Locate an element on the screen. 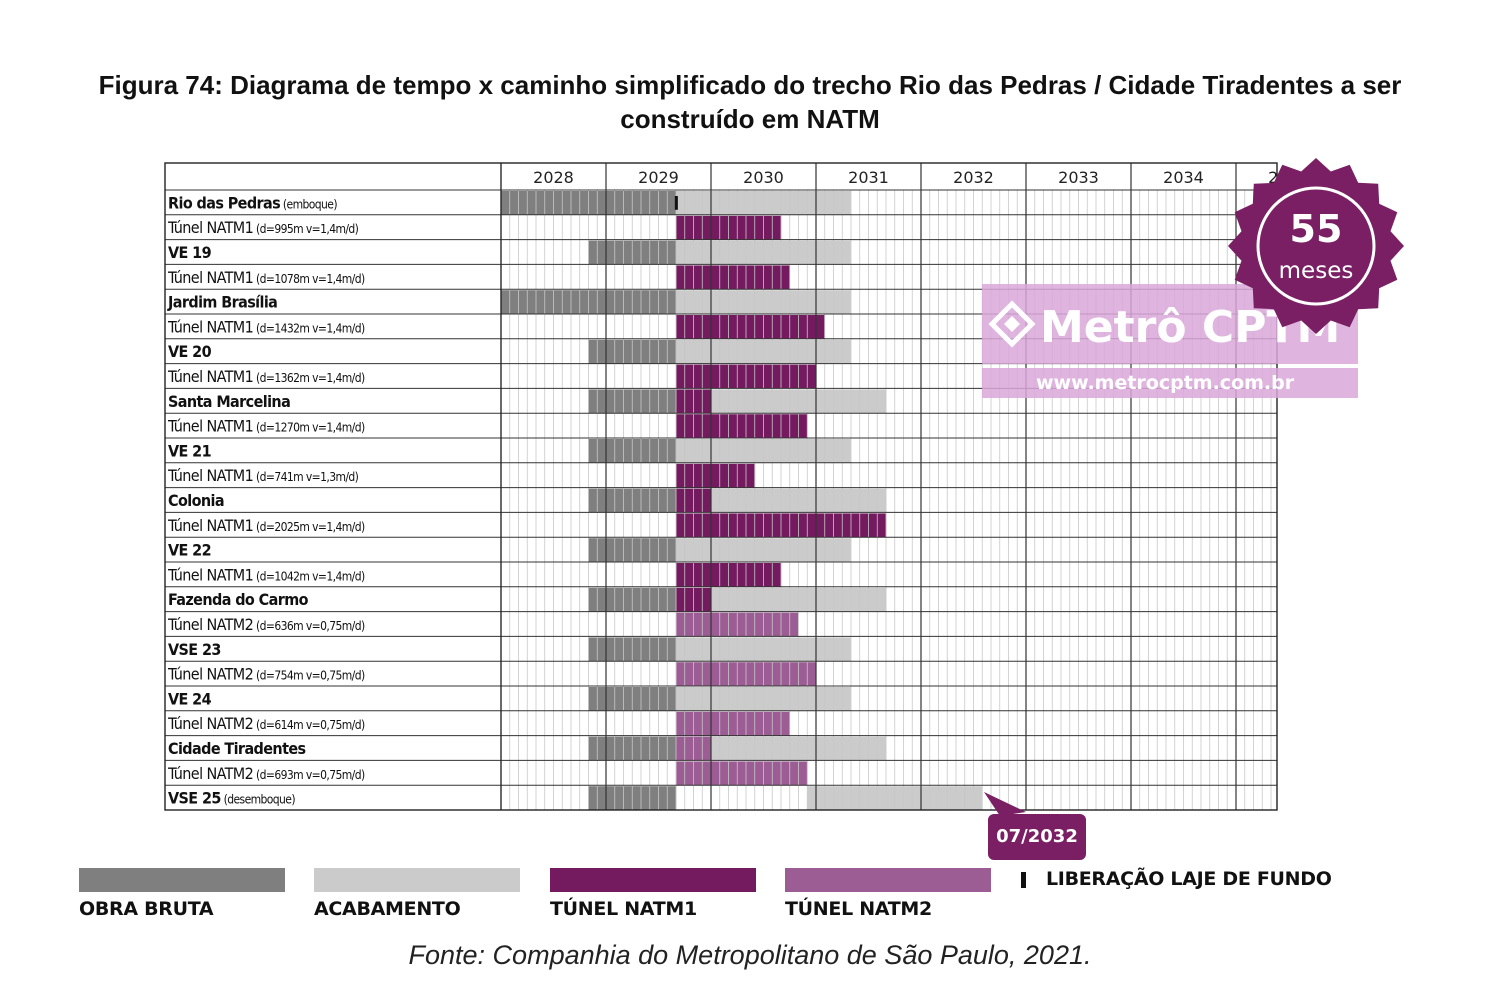  row-label: VE 21 is located at coordinates (190, 450).